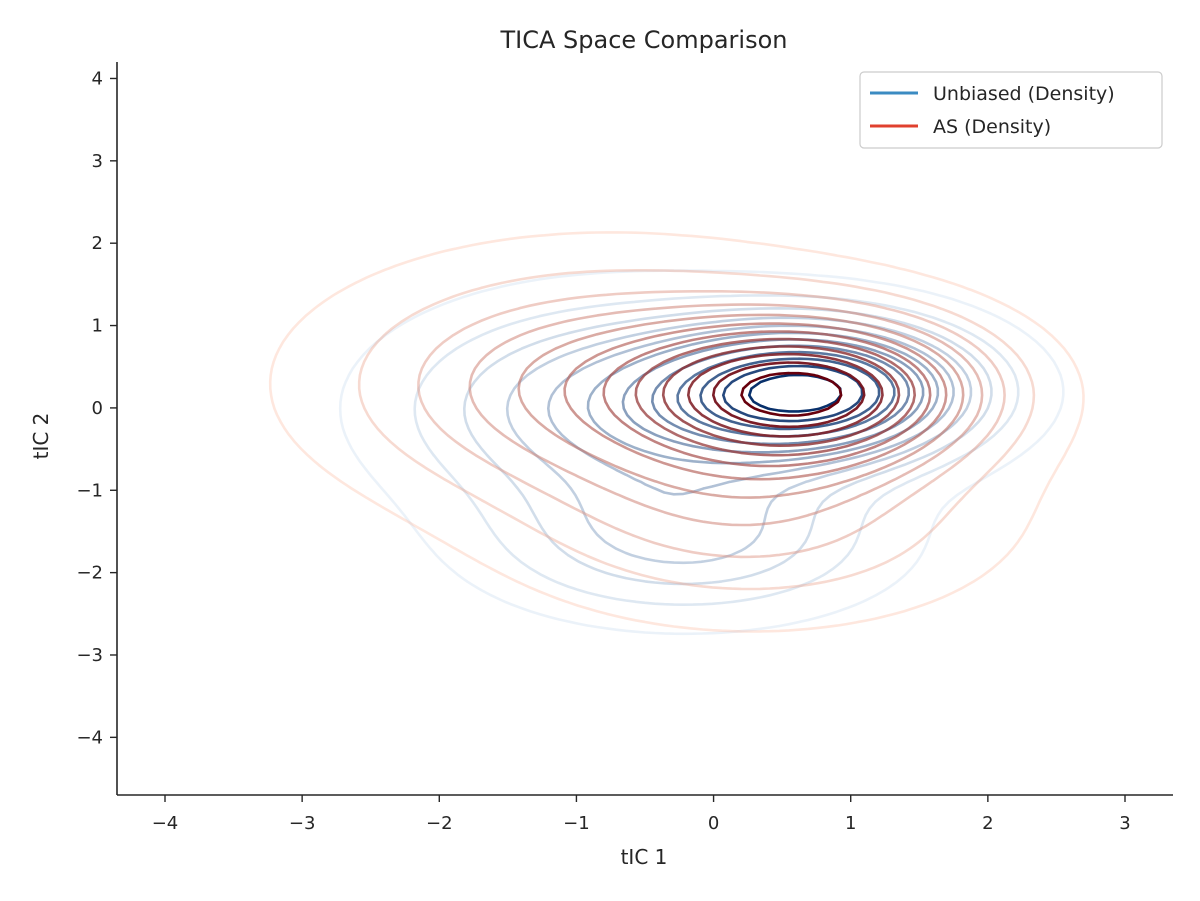 Image resolution: width=1200 pixels, height=901 pixels. Describe the element at coordinates (850, 823) in the screenshot. I see `x-tick-label: 1` at that location.